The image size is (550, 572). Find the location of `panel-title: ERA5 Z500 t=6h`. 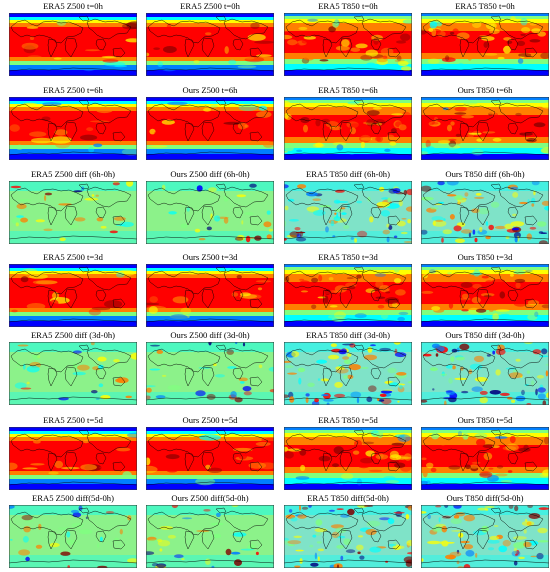

panel-title: ERA5 Z500 t=6h is located at coordinates (73, 90).